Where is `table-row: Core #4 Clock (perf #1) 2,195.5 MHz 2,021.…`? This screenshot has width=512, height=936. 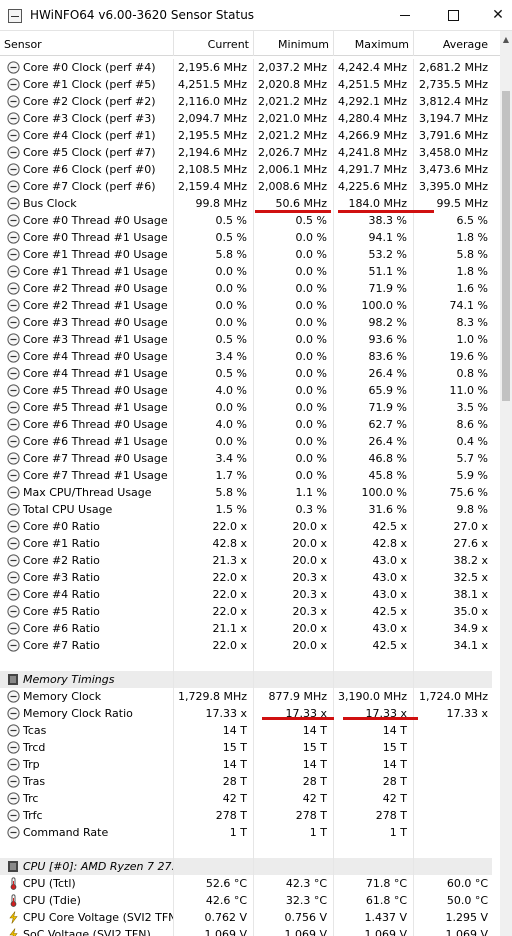
table-row: Core #4 Clock (perf #1) 2,195.5 MHz 2,021.… is located at coordinates (250, 135).